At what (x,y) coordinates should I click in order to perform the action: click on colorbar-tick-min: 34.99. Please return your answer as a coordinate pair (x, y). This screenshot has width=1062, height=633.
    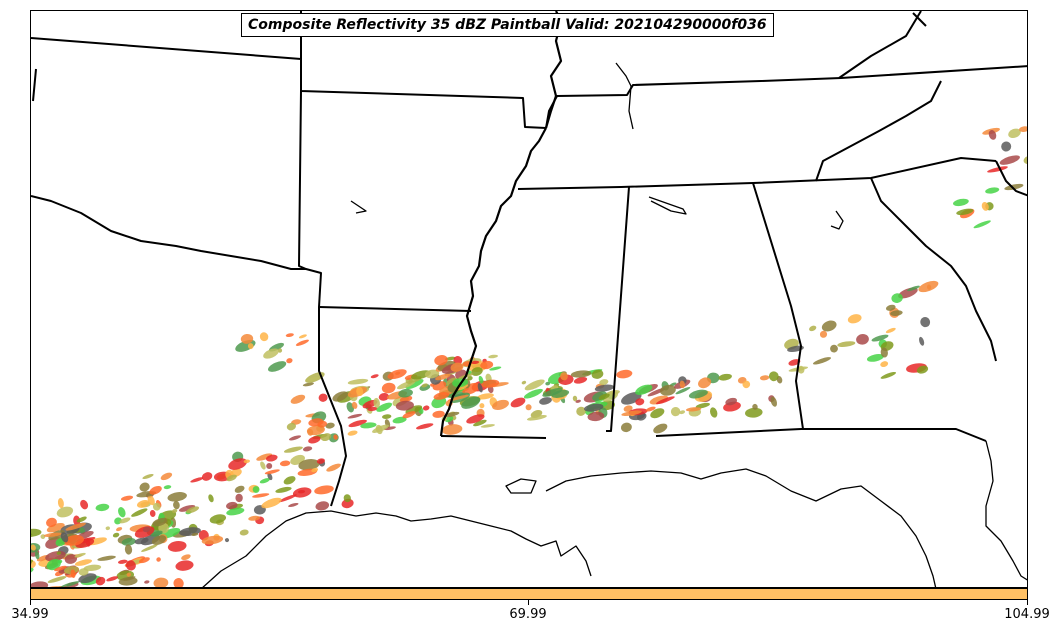
    Looking at the image, I should click on (30, 614).